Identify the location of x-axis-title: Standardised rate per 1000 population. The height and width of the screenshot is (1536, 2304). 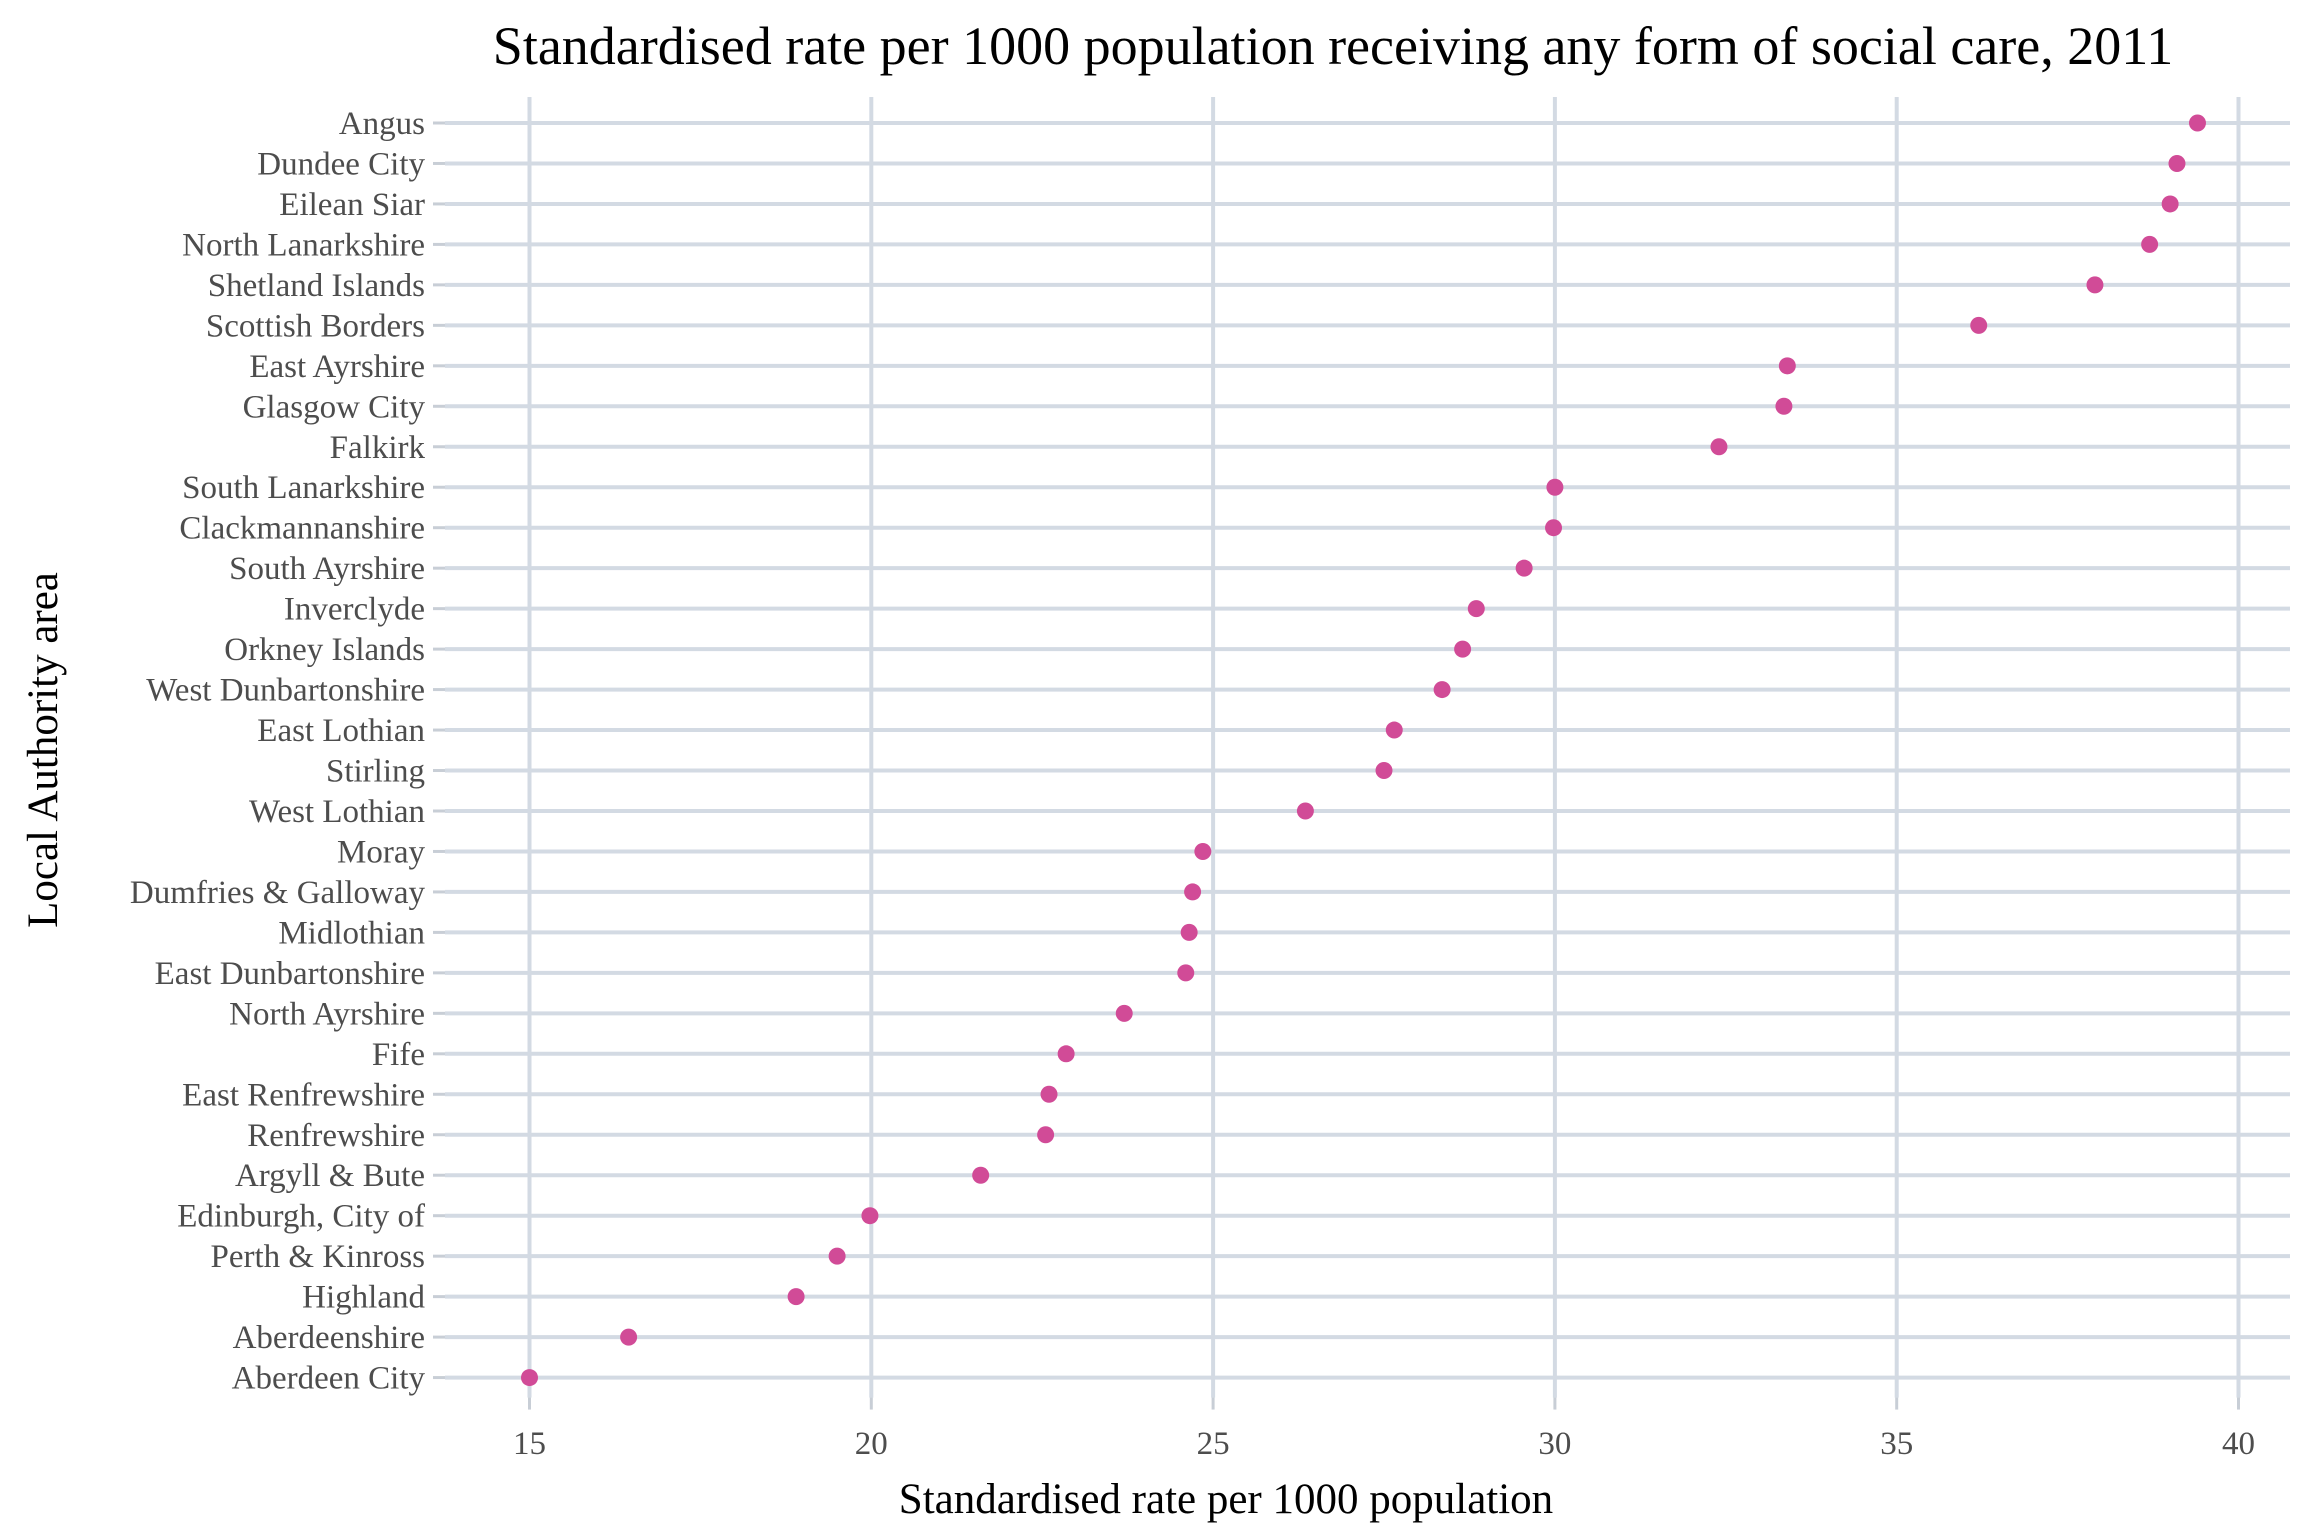
(1226, 1499).